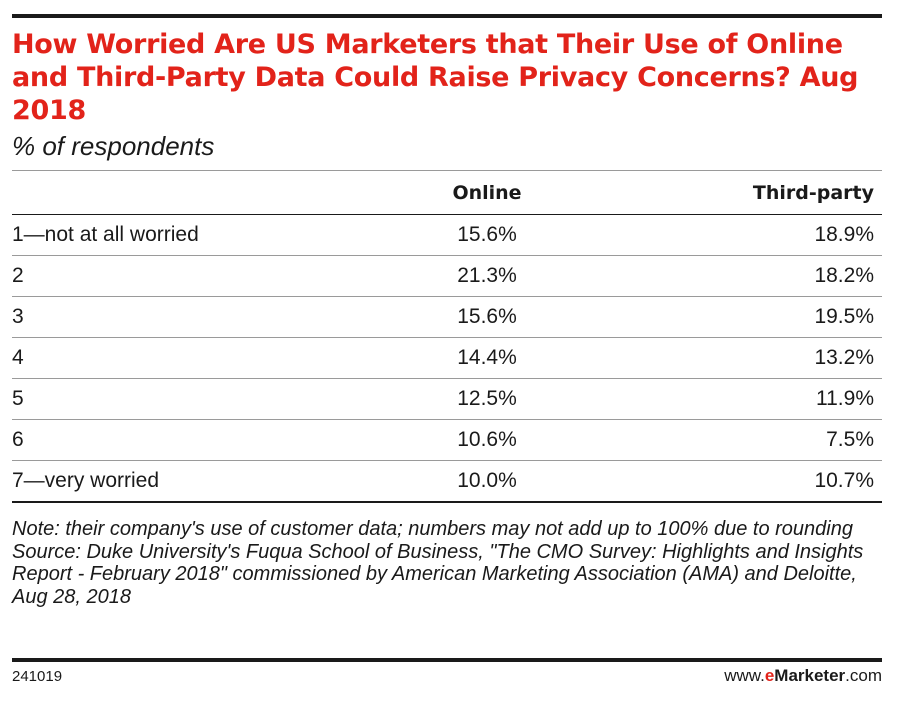 The height and width of the screenshot is (702, 898). Describe the element at coordinates (722, 399) in the screenshot. I see `third-party-value: 11.9%` at that location.